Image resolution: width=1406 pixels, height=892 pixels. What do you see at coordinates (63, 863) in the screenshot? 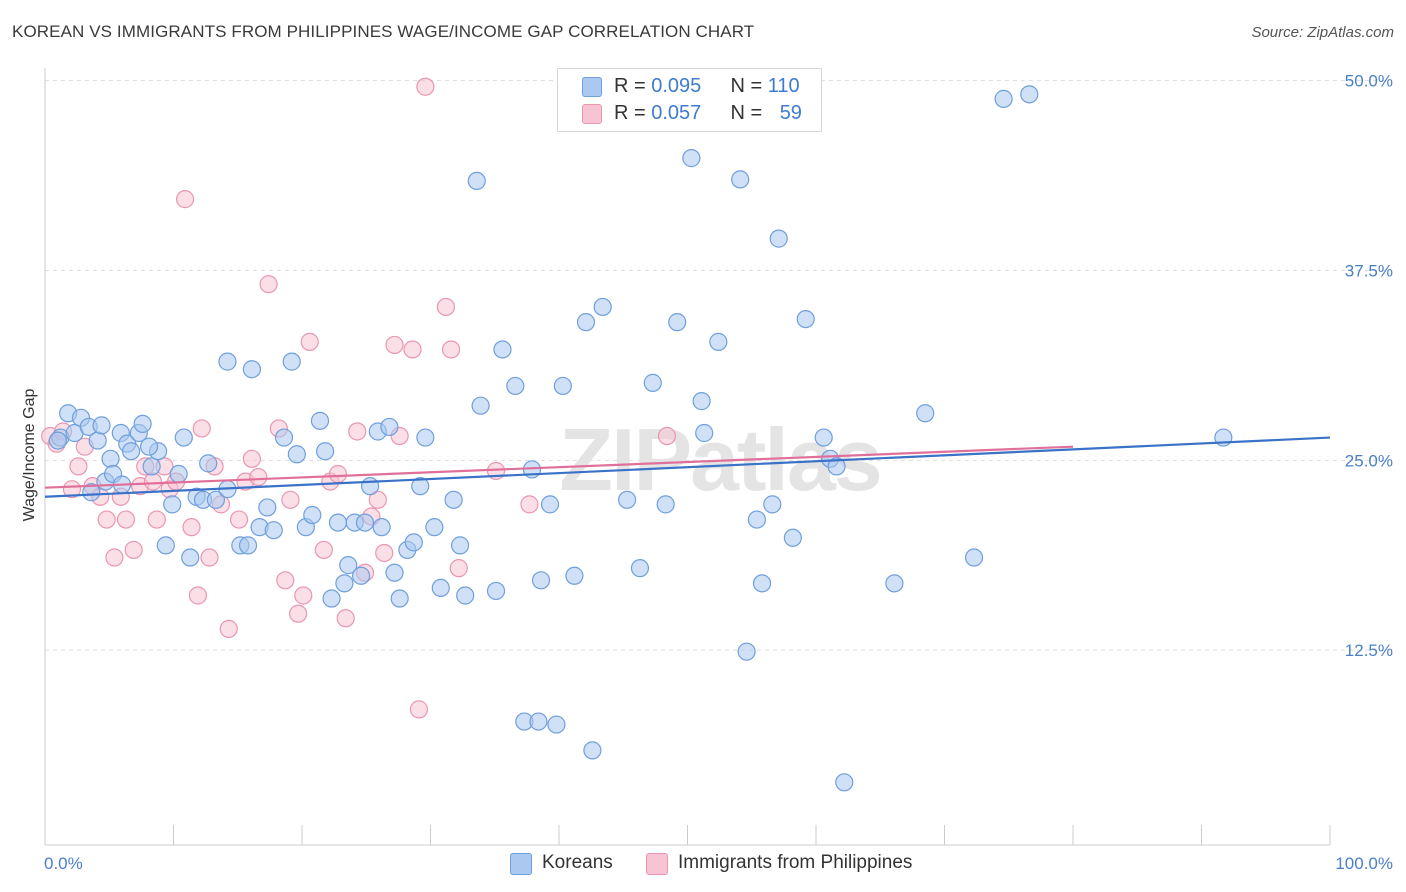
I see `x-tick-label: 0.0%` at bounding box center [63, 863].